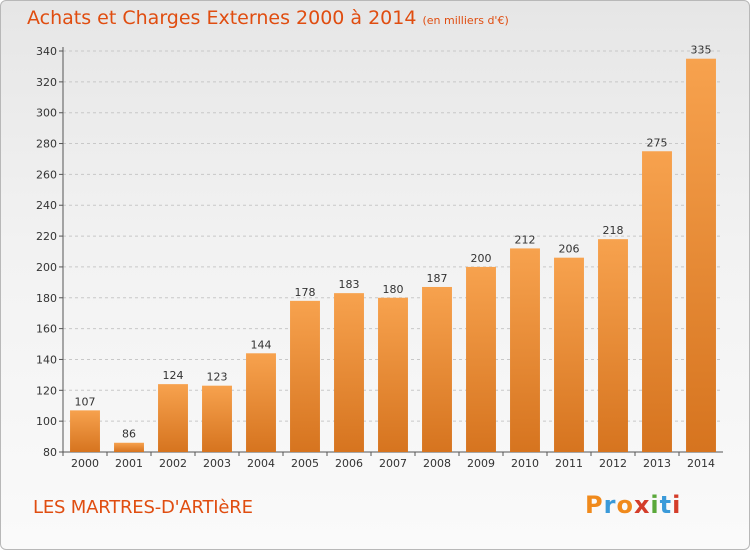 This screenshot has width=750, height=550. Describe the element at coordinates (173, 375) in the screenshot. I see `data-label: 124` at that location.